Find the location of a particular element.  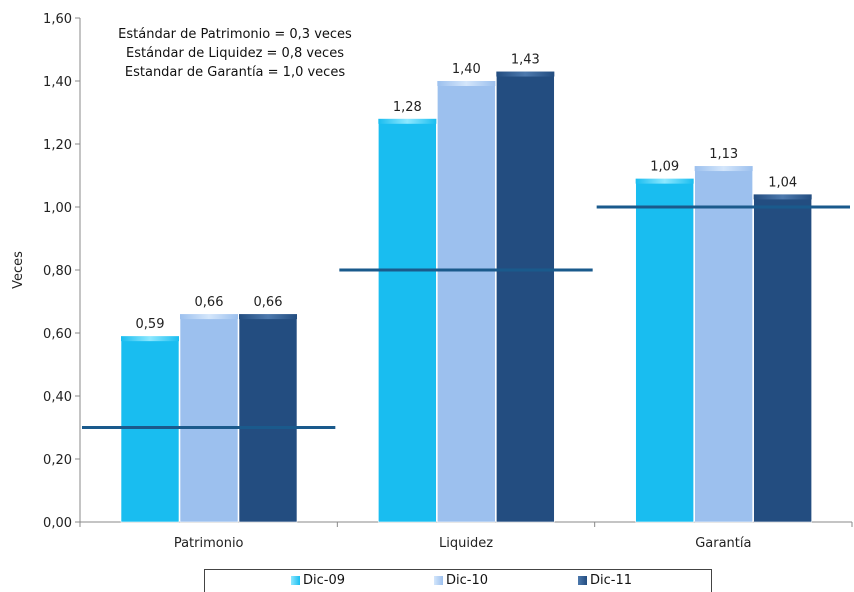

y-tick-label: 1,00 is located at coordinates (57, 208).